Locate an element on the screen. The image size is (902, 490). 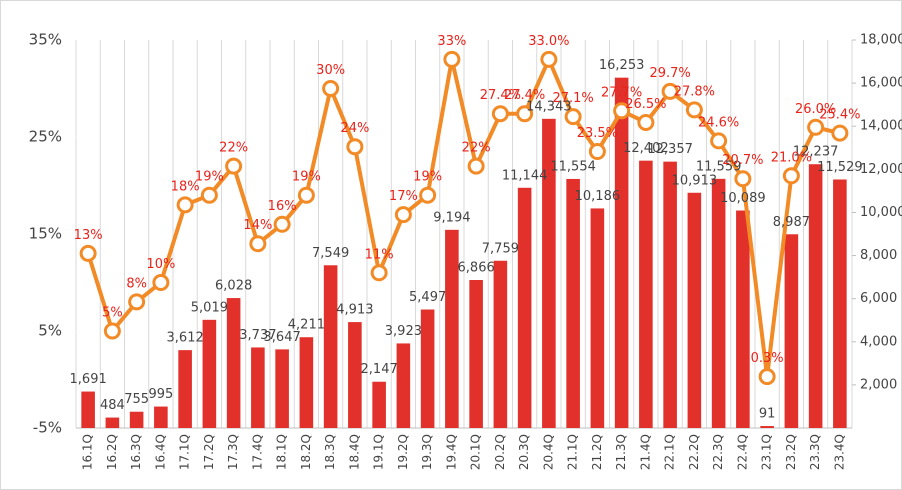
y2-tick-label: 18,000 is located at coordinates (881, 40).